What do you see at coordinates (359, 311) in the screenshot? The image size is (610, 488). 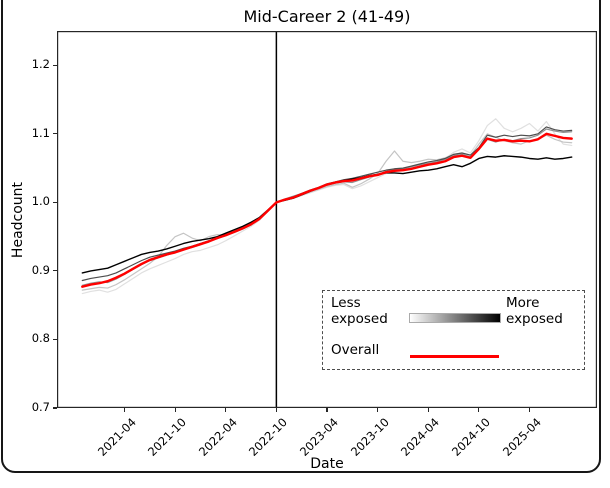 I see `legend-less-exposed-label: Less exposed` at bounding box center [359, 311].